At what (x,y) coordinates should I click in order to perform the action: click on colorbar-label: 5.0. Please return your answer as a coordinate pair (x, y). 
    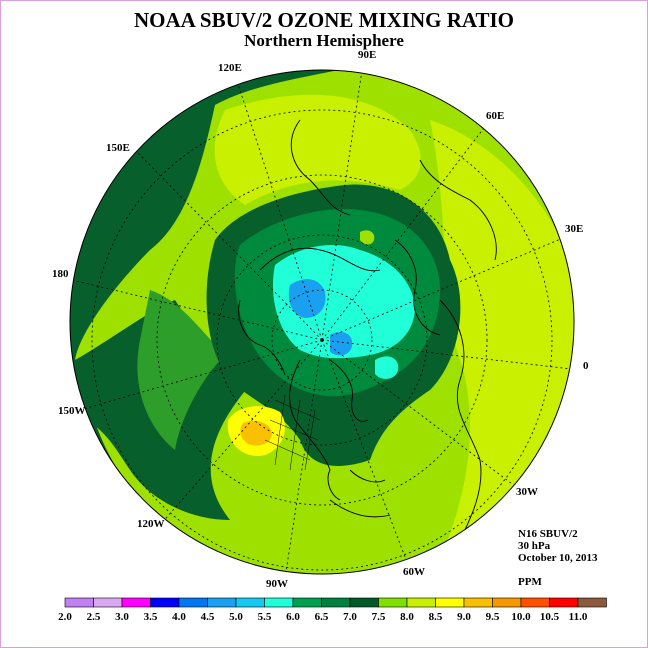
    Looking at the image, I should click on (236, 617).